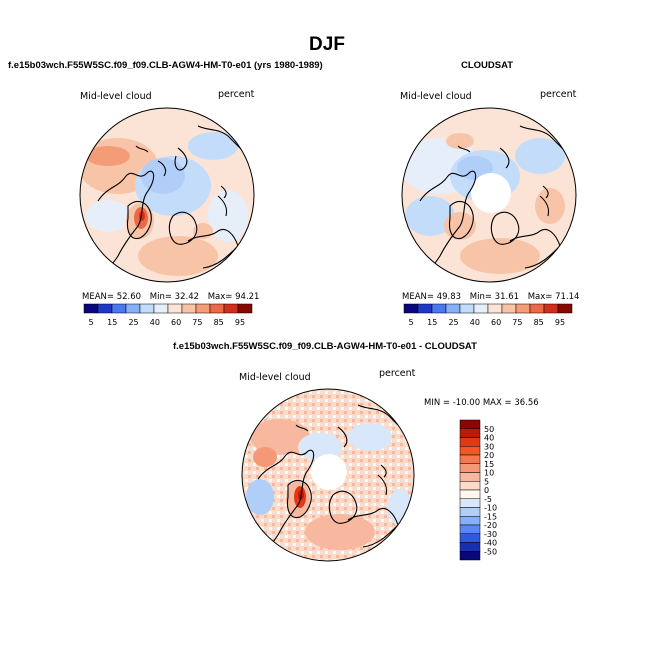 The height and width of the screenshot is (654, 654). Describe the element at coordinates (558, 94) in the screenshot. I see `panel-2-units-label: percent` at that location.